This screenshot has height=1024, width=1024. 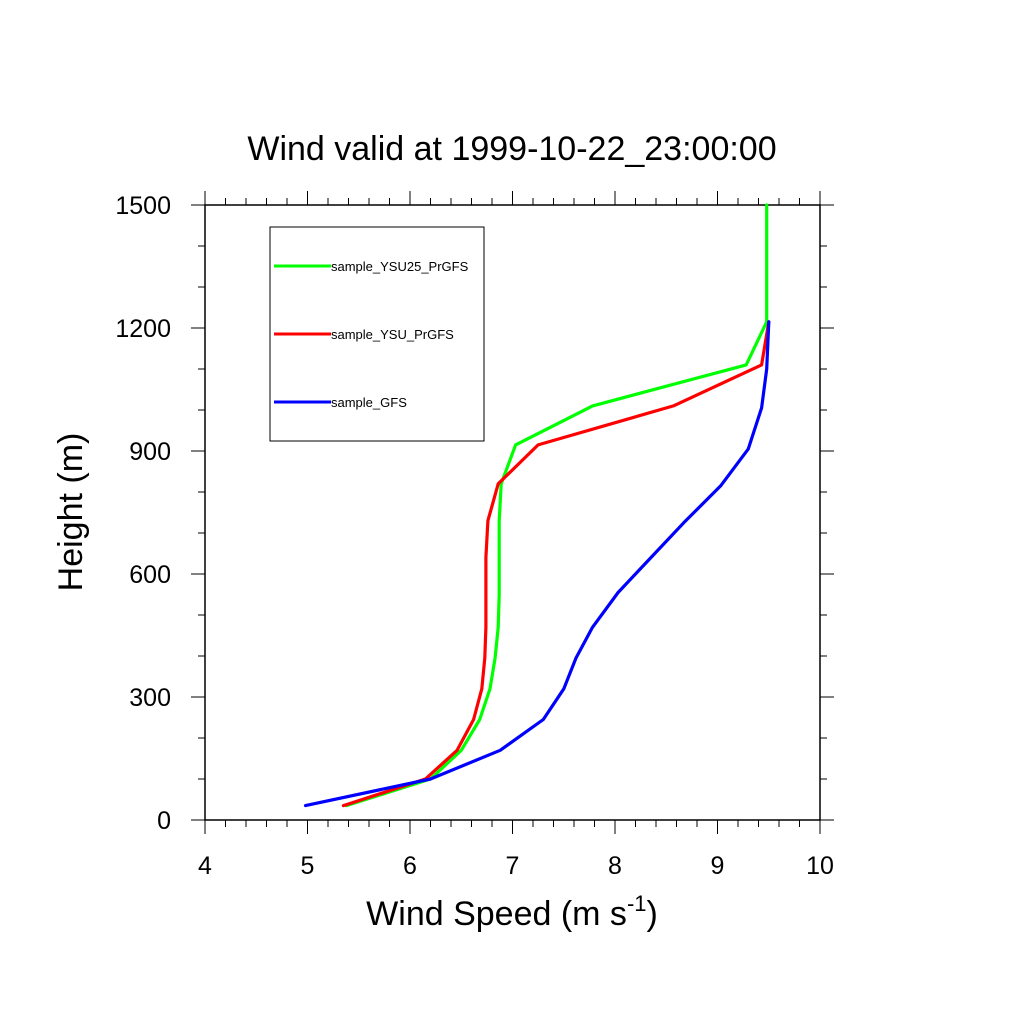 I want to click on y-axis-label: Height (m), so click(x=71, y=512).